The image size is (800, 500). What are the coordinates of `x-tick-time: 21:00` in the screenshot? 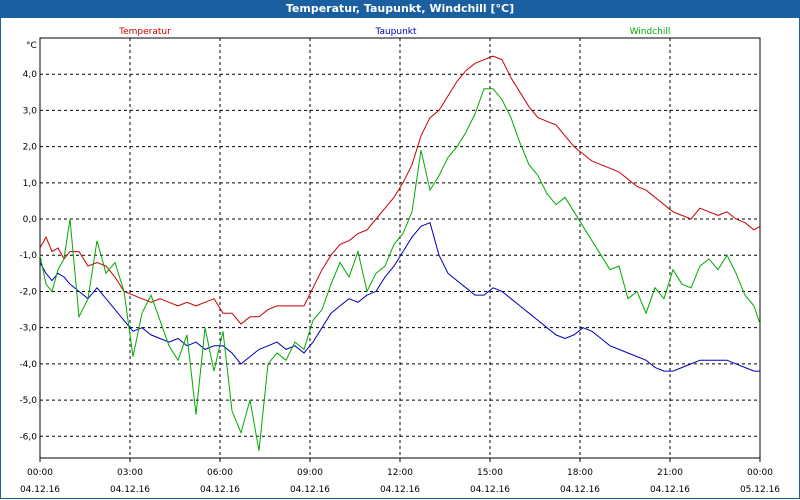 It's located at (670, 473).